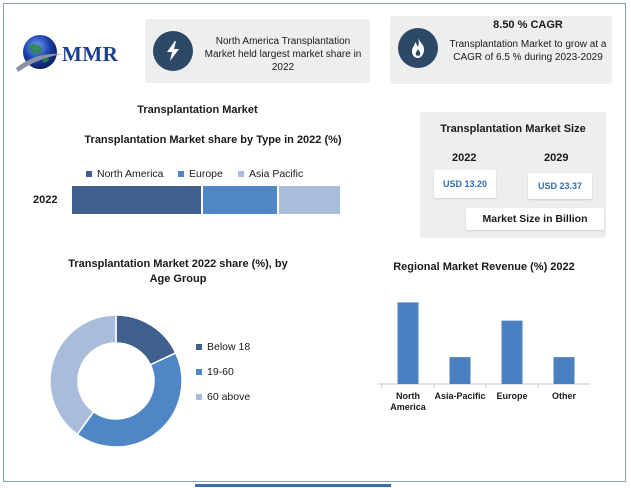 The image size is (631, 488). I want to click on globe-icon, so click(39, 53).